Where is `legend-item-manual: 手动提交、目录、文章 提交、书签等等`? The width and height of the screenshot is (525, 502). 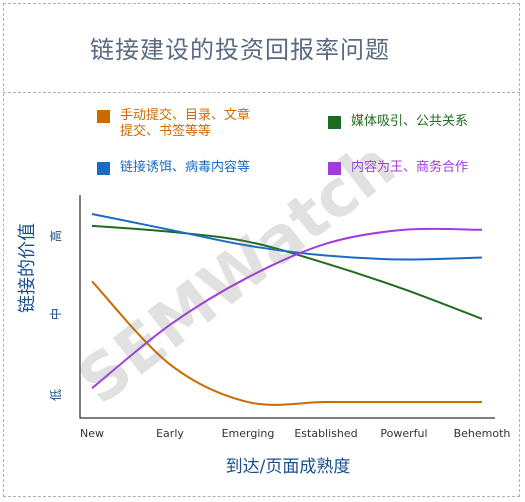 legend-item-manual: 手动提交、目录、文章 提交、书签等等 is located at coordinates (173, 124).